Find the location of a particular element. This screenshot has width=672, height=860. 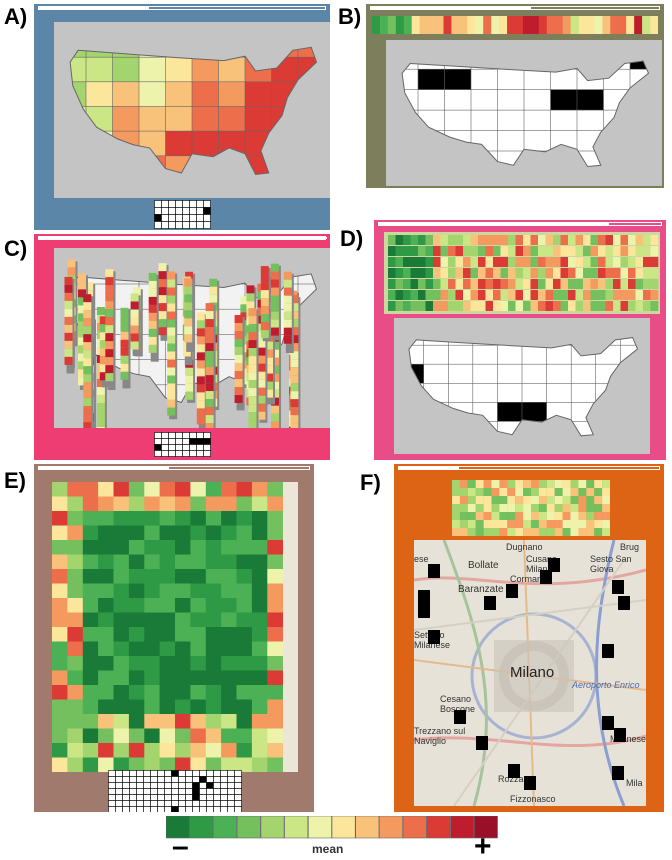

panel-e-selection-grid is located at coordinates (175, 791).